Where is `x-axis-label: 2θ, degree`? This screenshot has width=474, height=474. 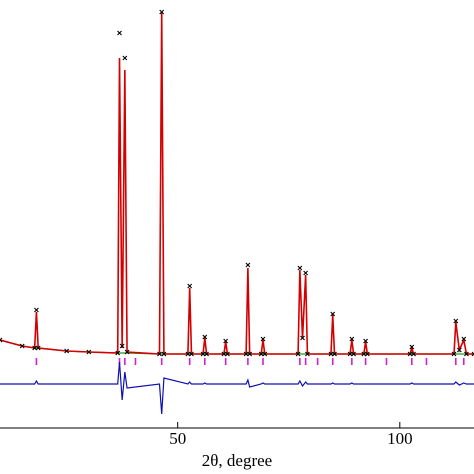
x-axis-label: 2θ, degree is located at coordinates (237, 460).